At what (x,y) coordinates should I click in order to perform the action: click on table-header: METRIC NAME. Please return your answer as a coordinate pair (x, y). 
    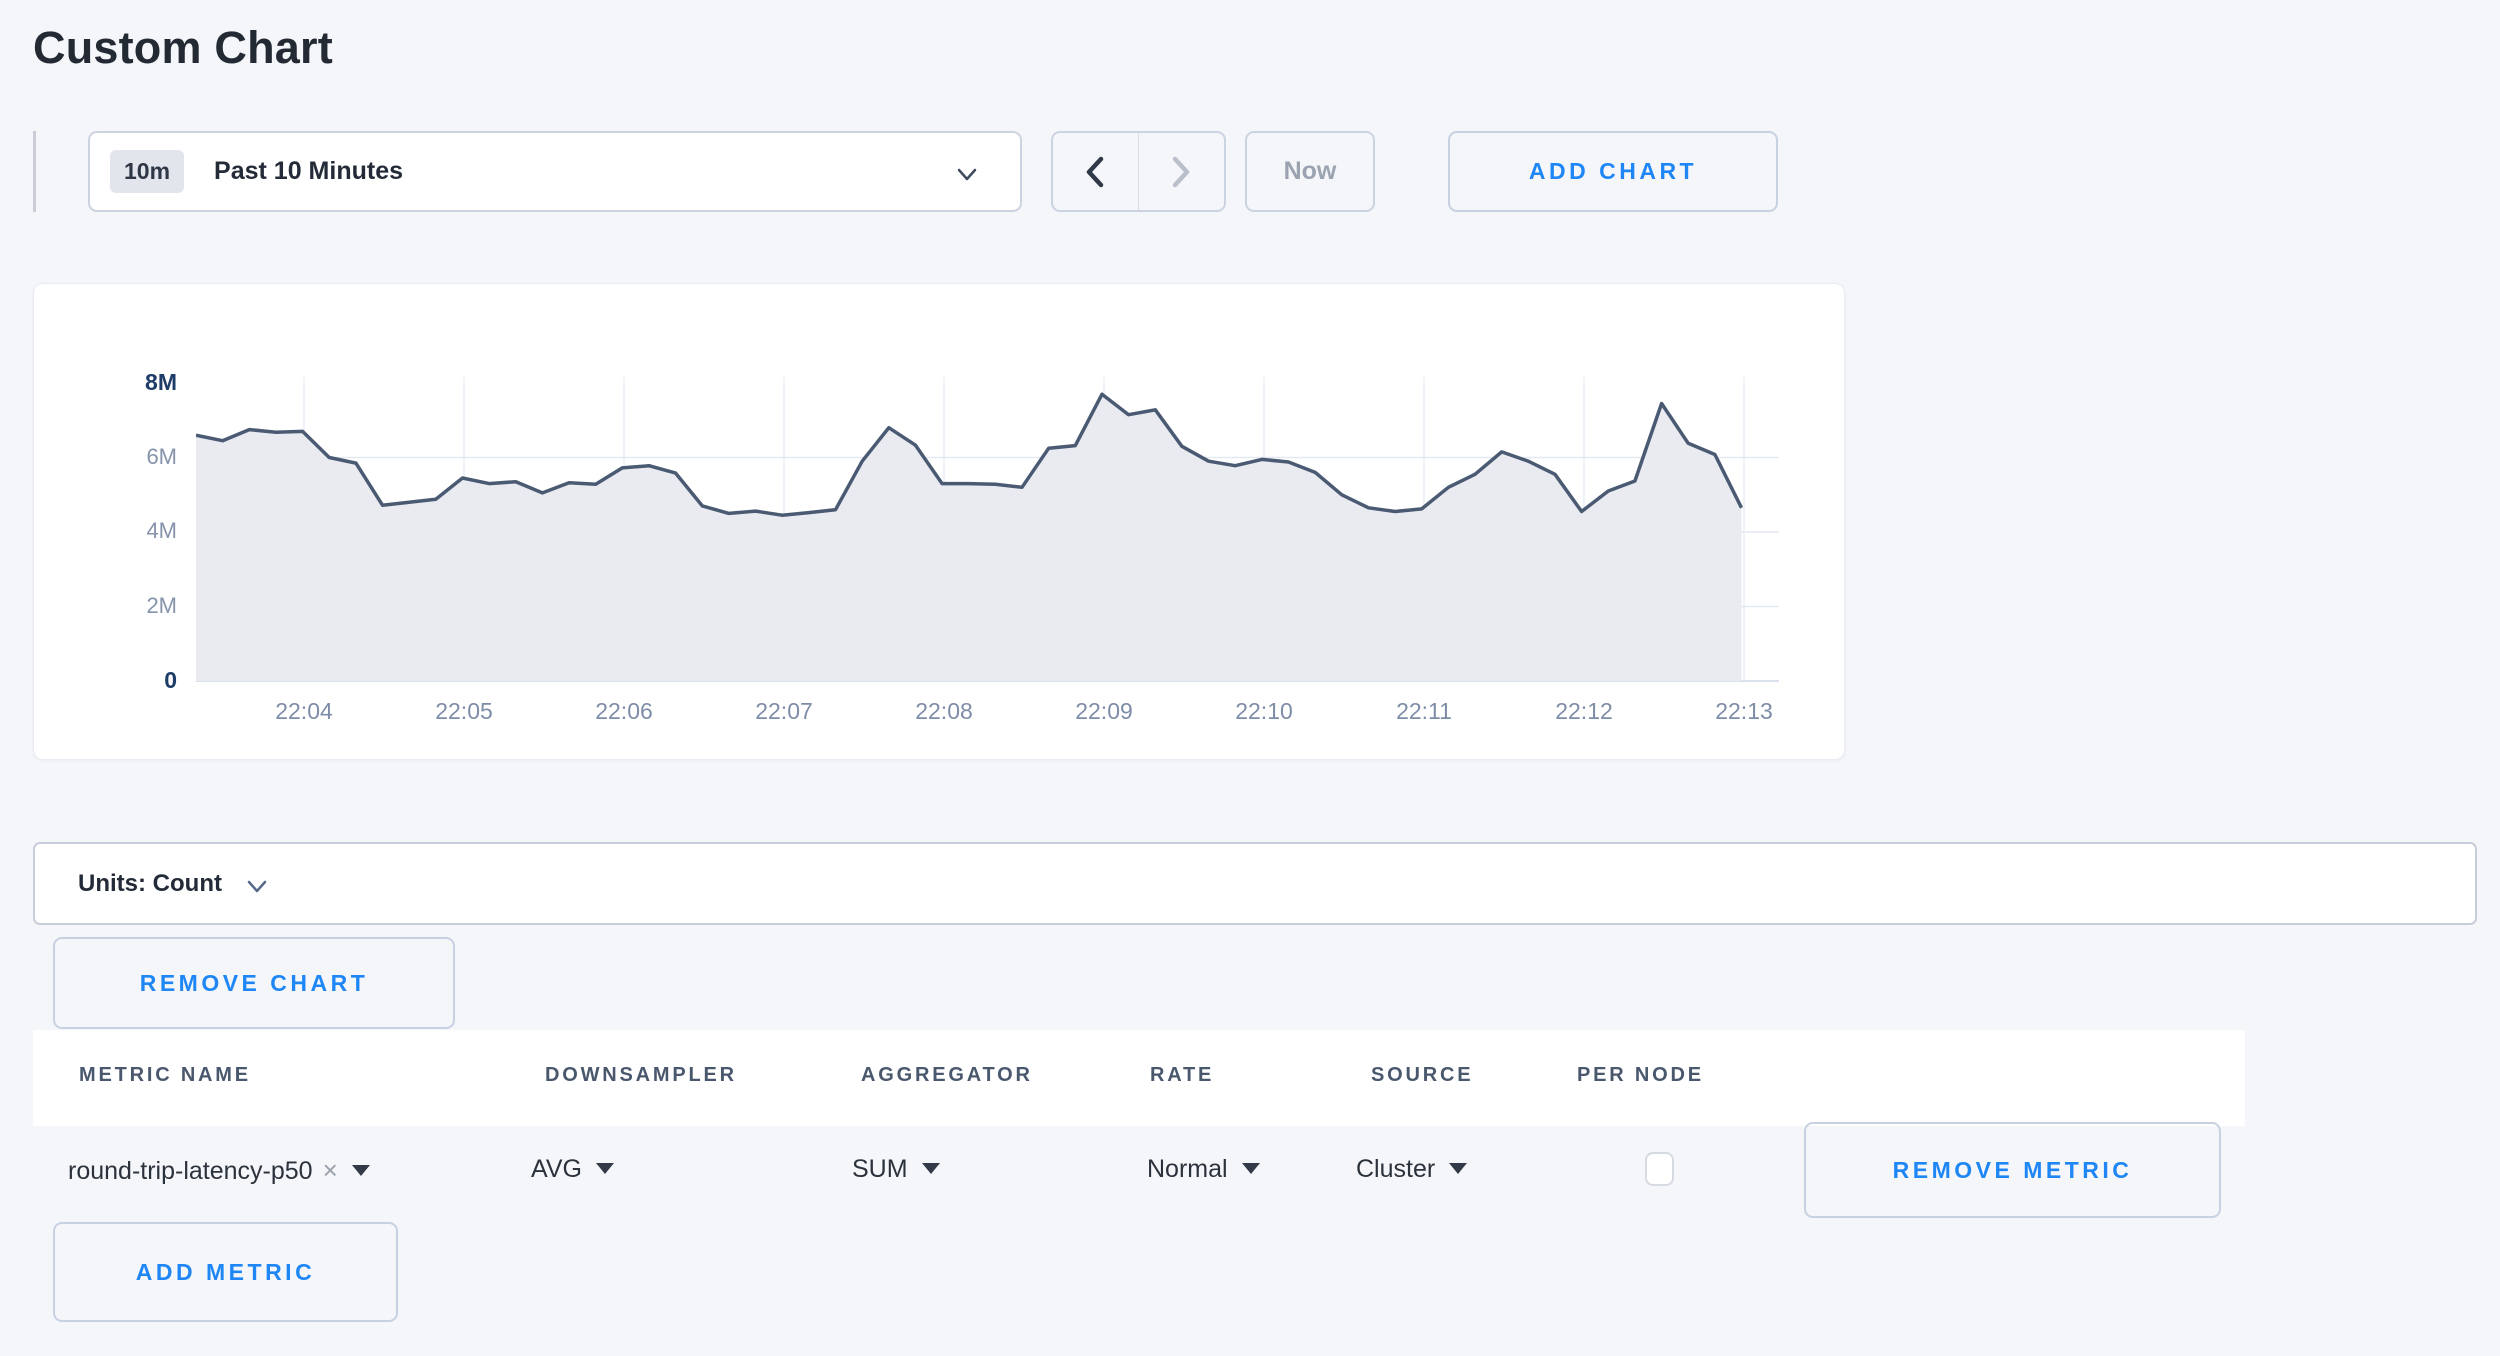
    Looking at the image, I should click on (165, 1075).